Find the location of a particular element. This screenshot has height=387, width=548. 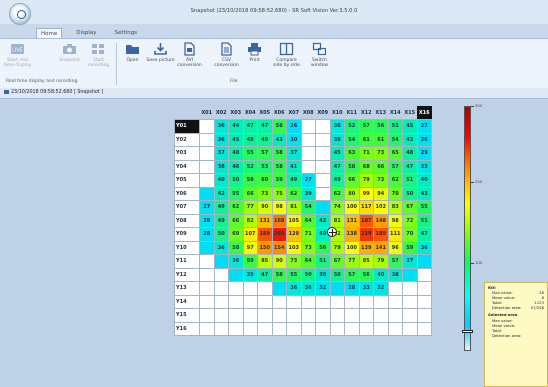

grid-cell: 51 is located at coordinates (410, 180).